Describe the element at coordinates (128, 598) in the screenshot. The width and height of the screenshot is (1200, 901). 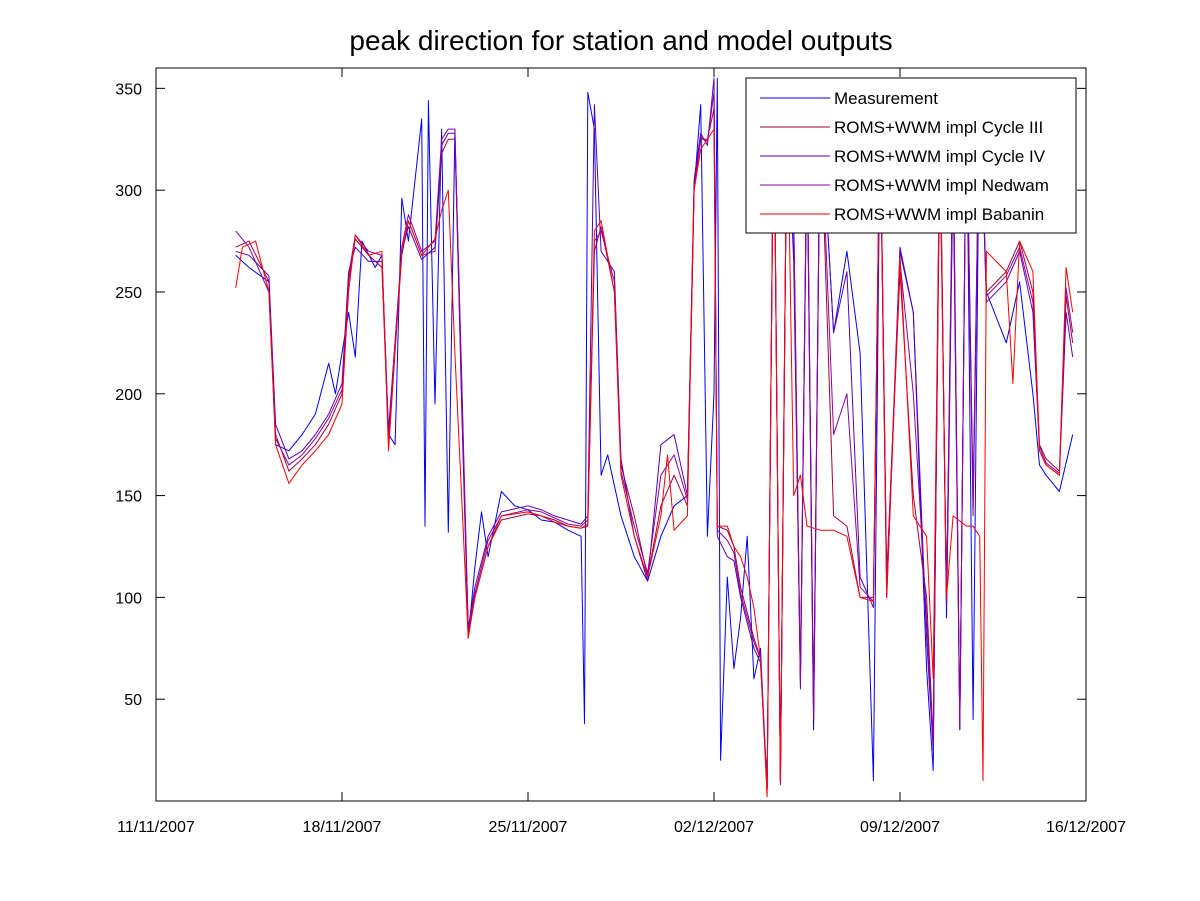
I see `y-tick-label: 100` at that location.